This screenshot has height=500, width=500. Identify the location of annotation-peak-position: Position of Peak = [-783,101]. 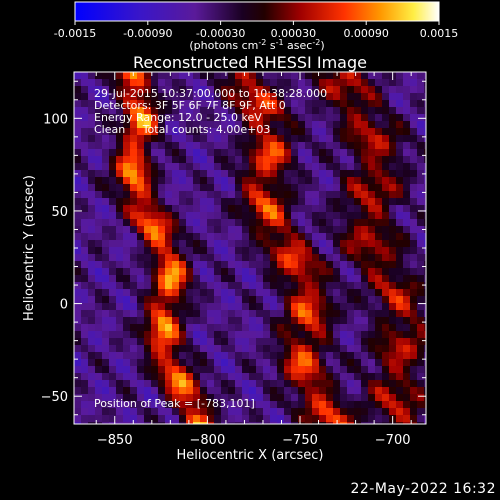
(174, 403).